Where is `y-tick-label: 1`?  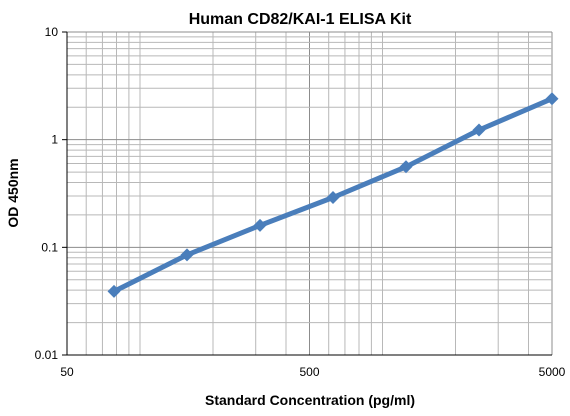
y-tick-label: 1 is located at coordinates (54, 140).